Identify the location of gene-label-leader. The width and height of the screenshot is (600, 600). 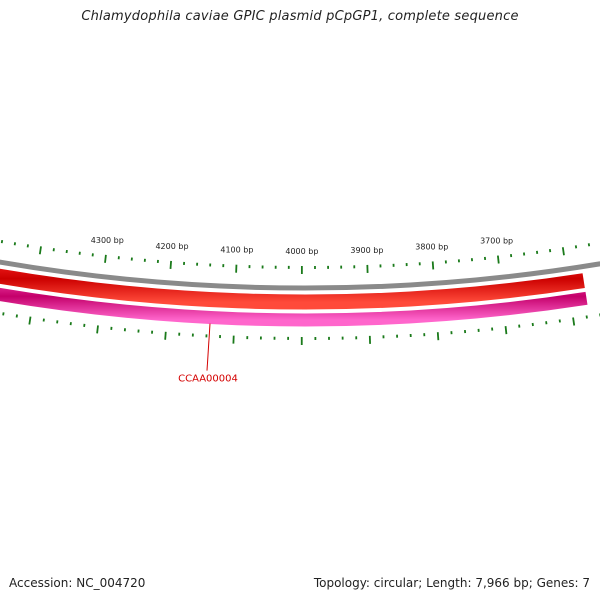
(208, 347).